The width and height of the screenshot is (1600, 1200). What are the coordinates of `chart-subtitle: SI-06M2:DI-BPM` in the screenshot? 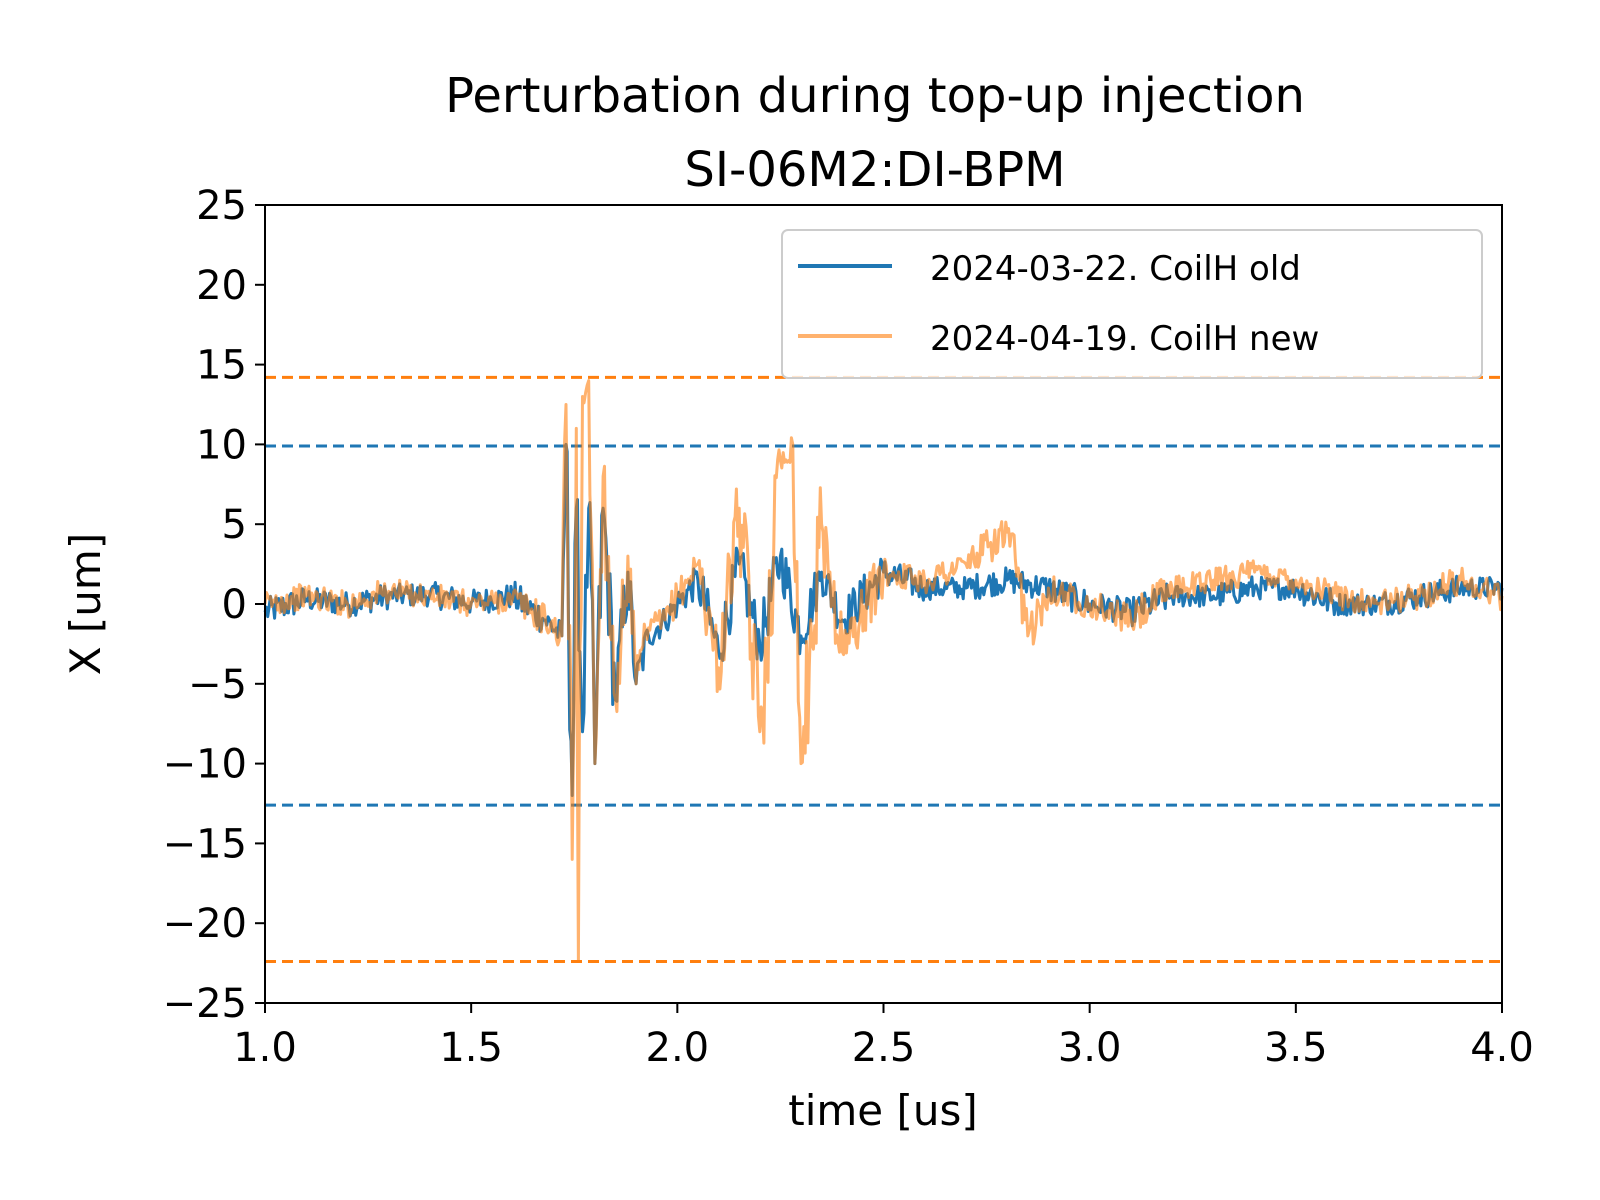 It's located at (874, 170).